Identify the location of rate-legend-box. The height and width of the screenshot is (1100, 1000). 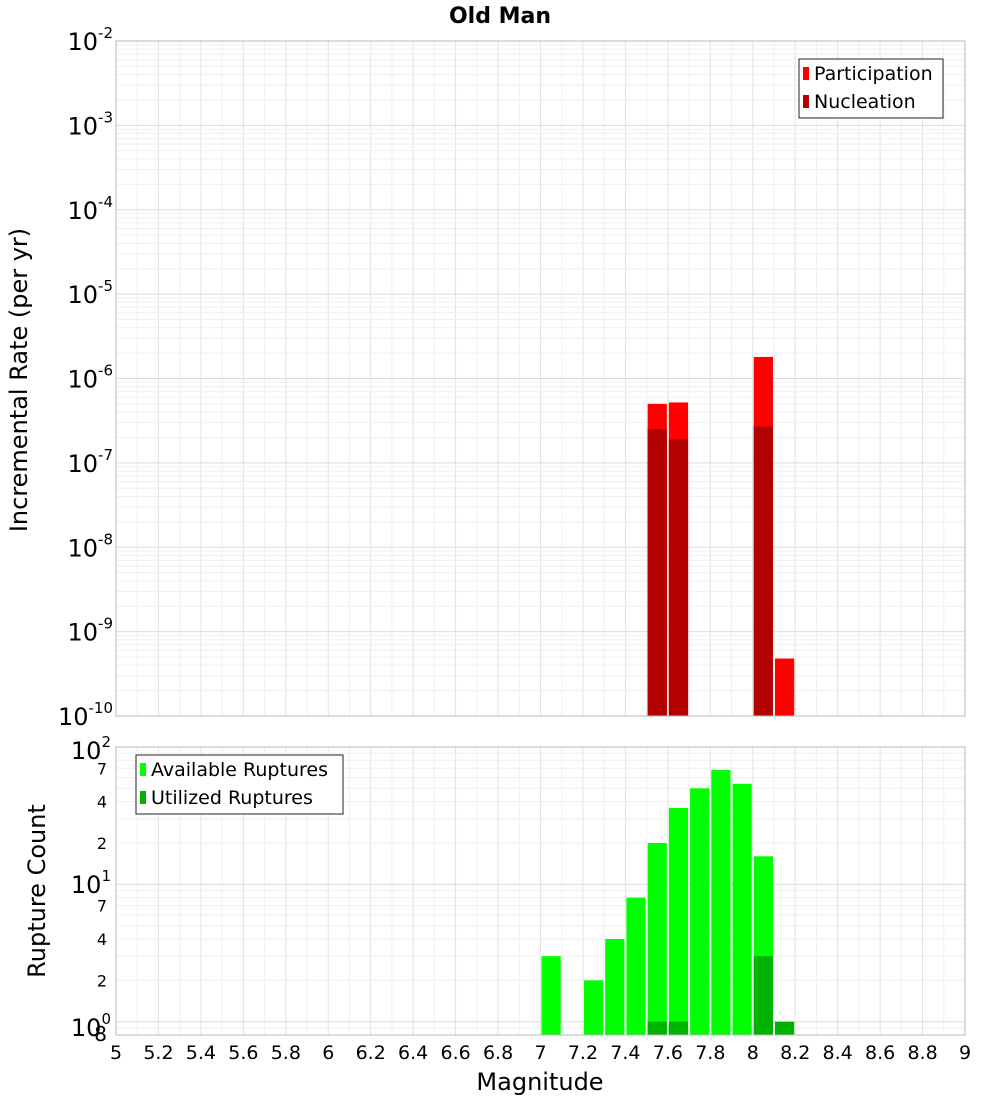
(871, 88).